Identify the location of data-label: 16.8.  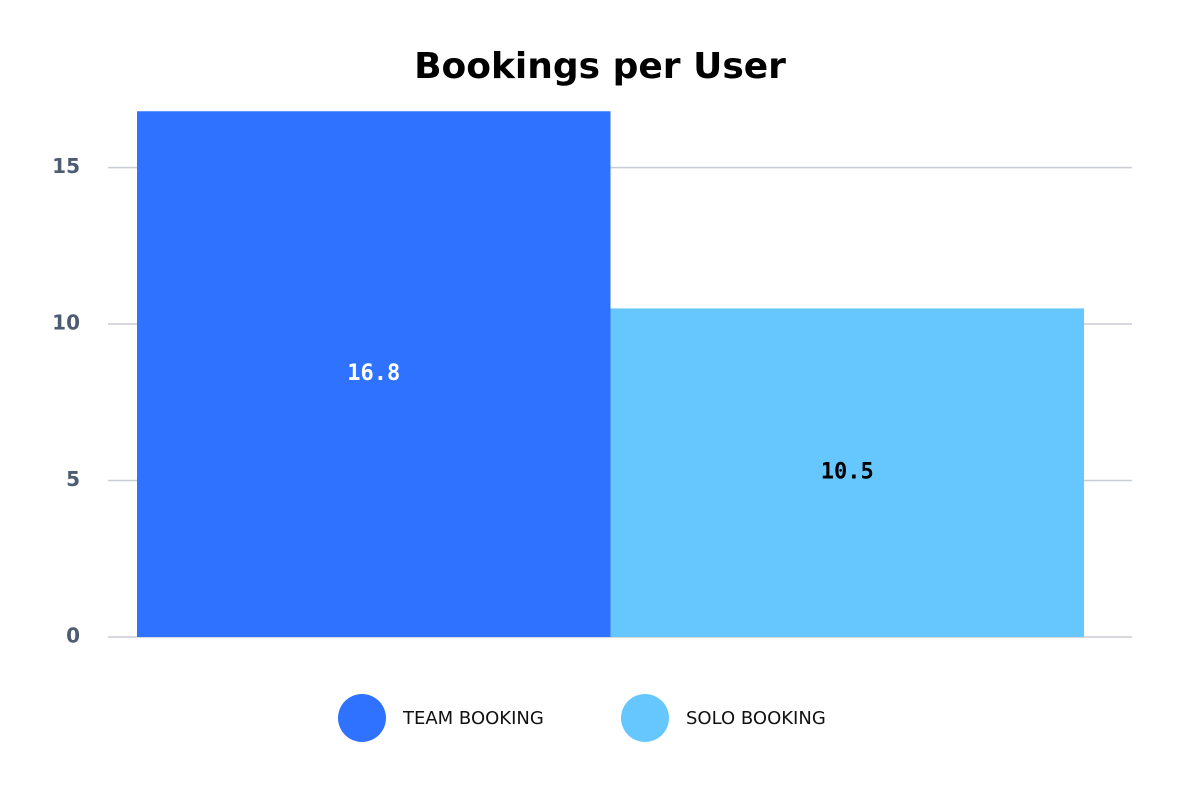
(373, 373).